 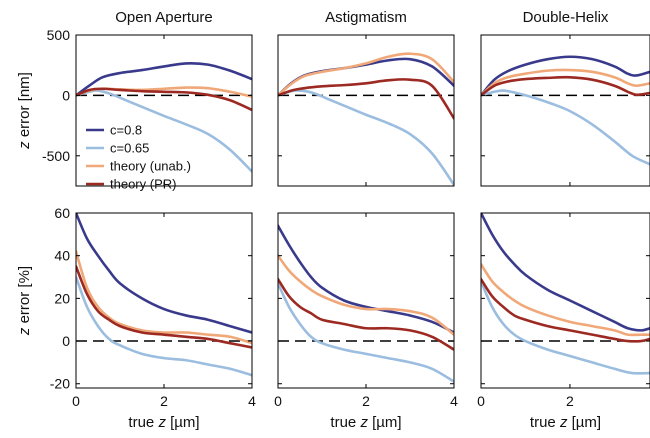 What do you see at coordinates (150, 166) in the screenshot?
I see `legend-label: theory (unab.)` at bounding box center [150, 166].